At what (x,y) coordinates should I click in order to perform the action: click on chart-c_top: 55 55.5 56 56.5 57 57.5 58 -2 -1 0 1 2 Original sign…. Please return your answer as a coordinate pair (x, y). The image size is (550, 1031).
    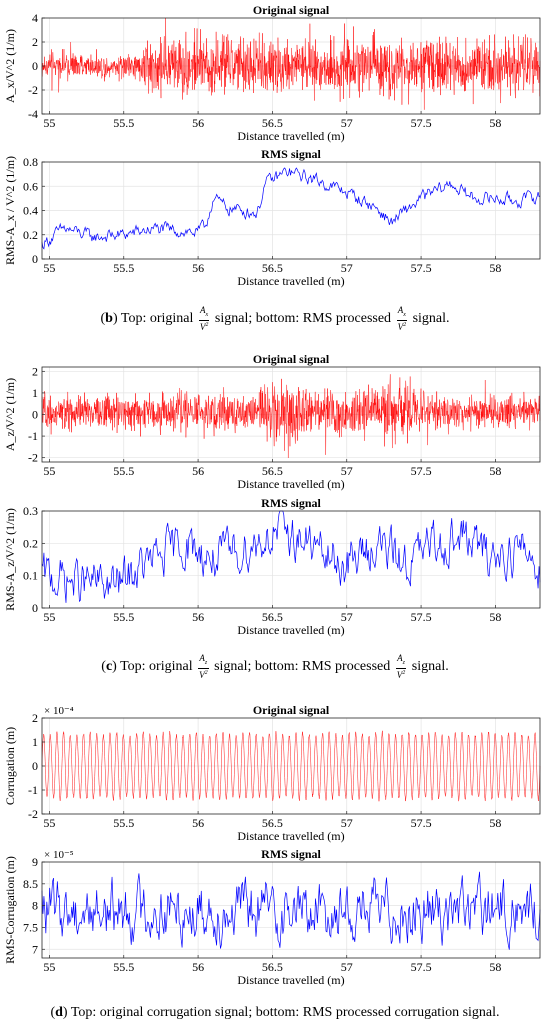
    Looking at the image, I should click on (272, 421).